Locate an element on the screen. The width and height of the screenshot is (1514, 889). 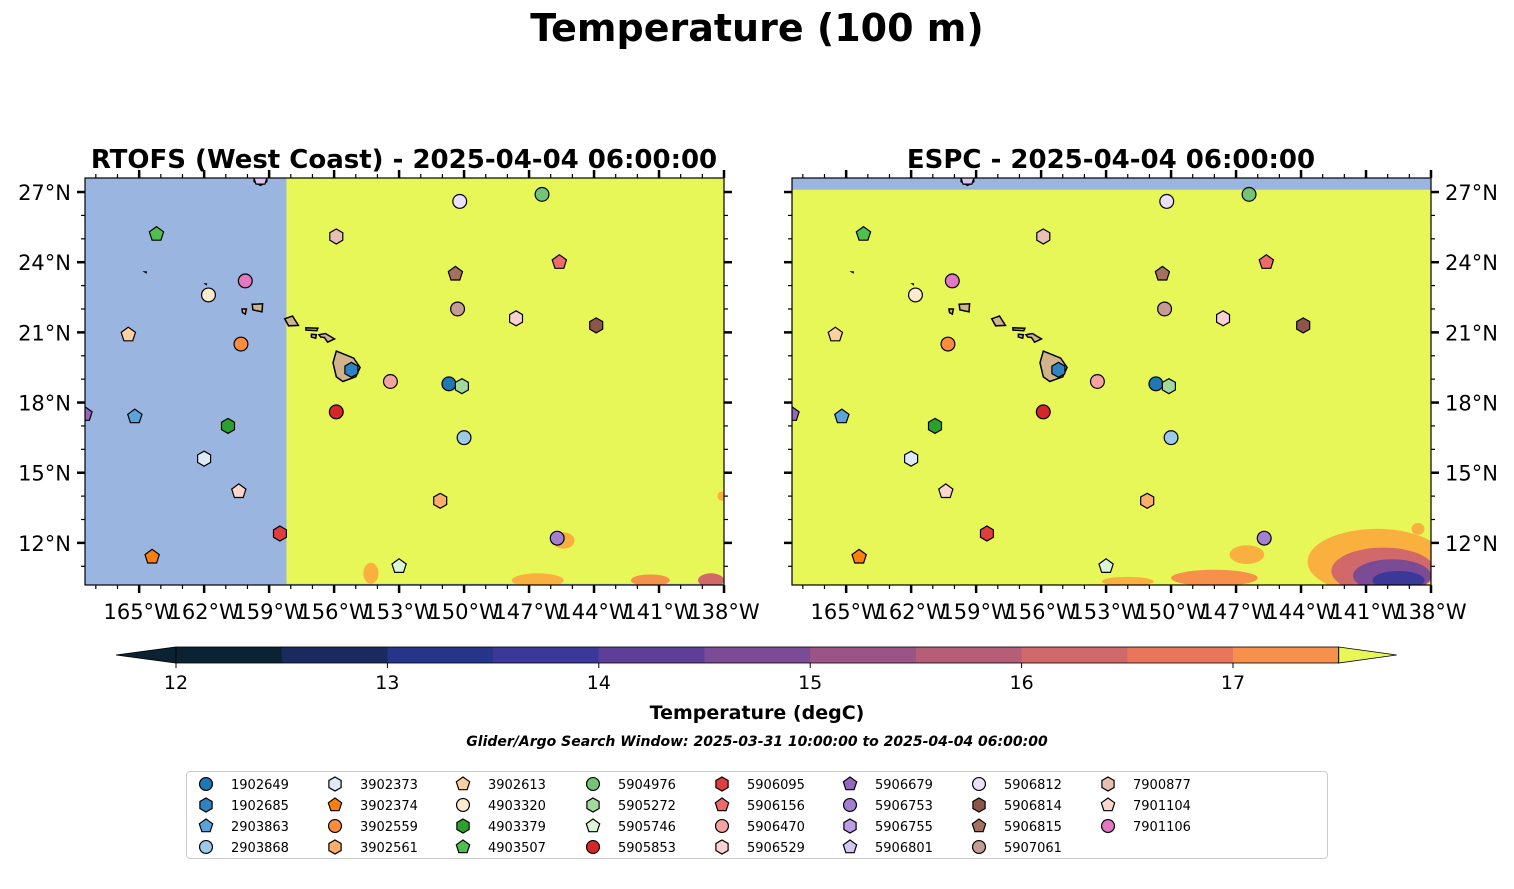
figure-title: Temperature (100 m) is located at coordinates (757, 28).